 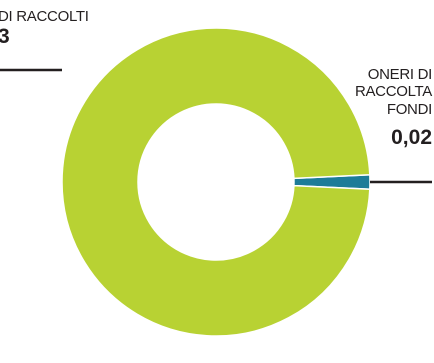 What do you see at coordinates (411, 137) in the screenshot?
I see `slice-value-oneri: 0,02` at bounding box center [411, 137].